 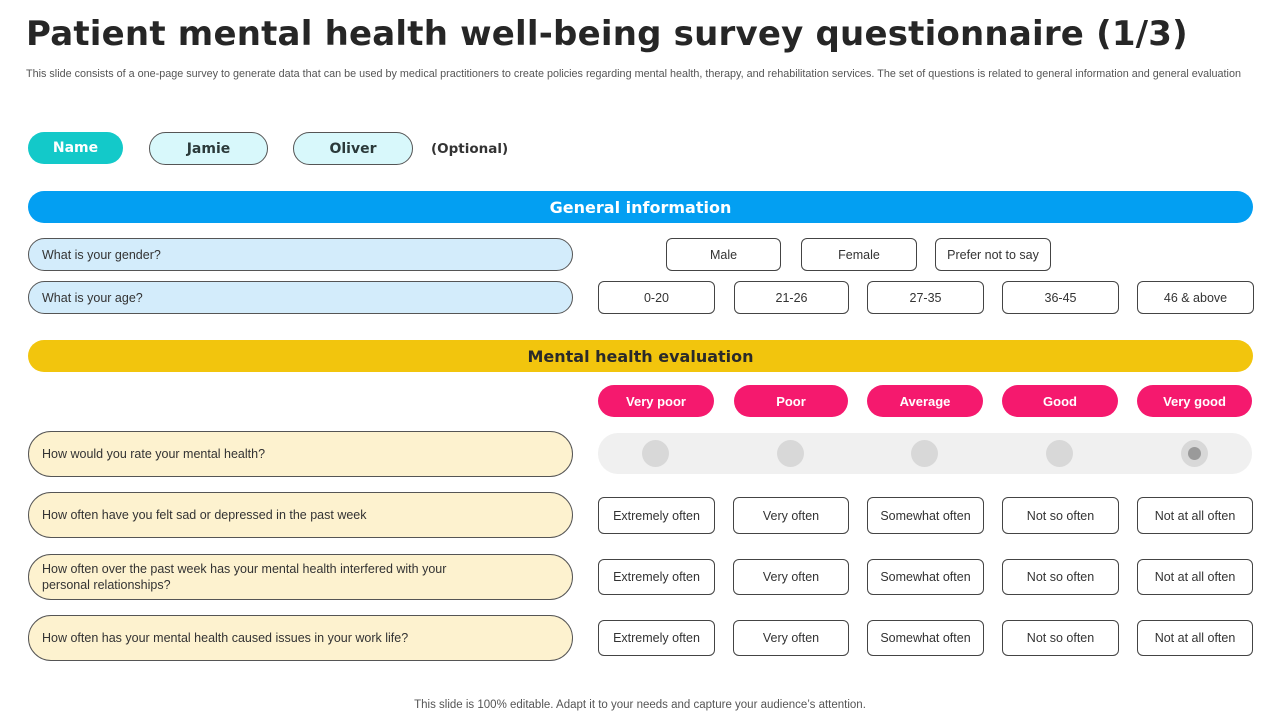 I want to click on rating-radio-very-good, so click(x=1194, y=453).